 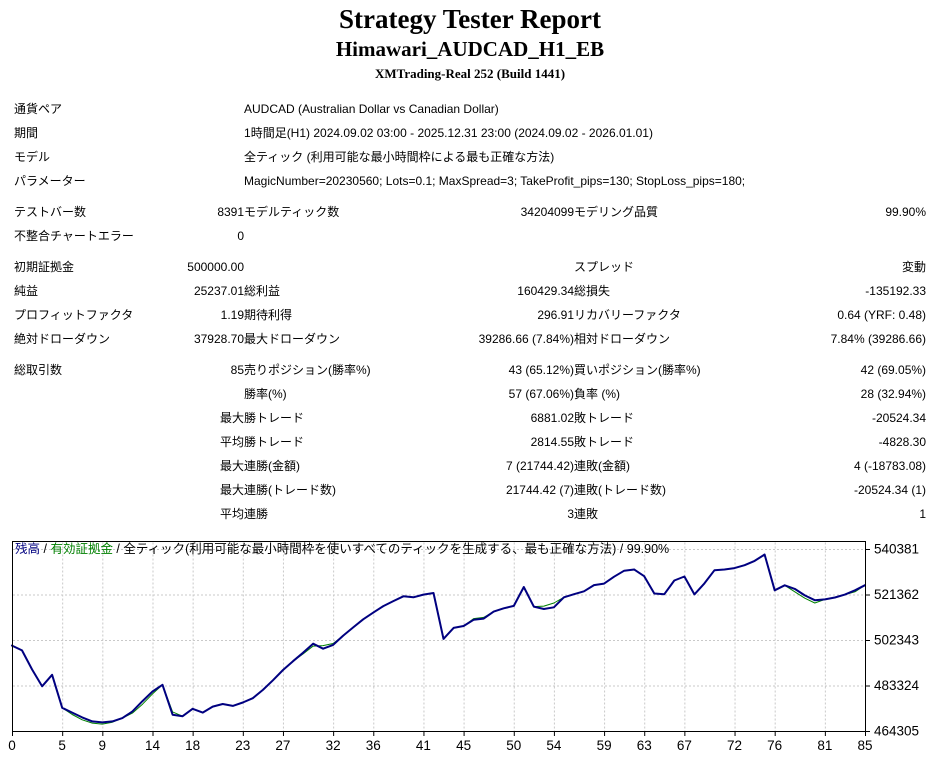 What do you see at coordinates (241, 235) in the screenshot?
I see `stat-value: 0` at bounding box center [241, 235].